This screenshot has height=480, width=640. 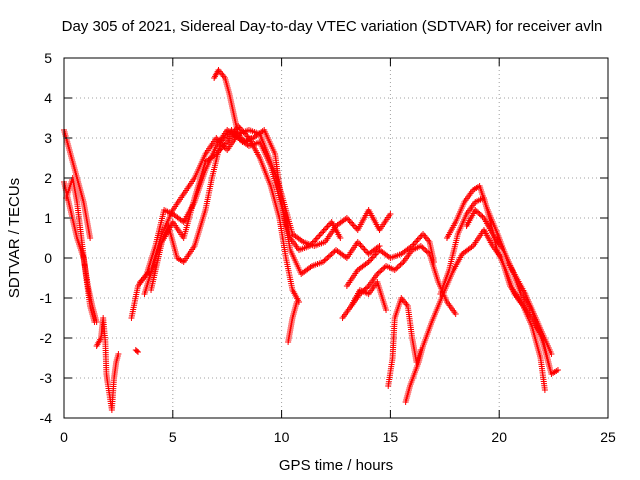 I want to click on y-tick-label: 1, so click(x=48, y=218).